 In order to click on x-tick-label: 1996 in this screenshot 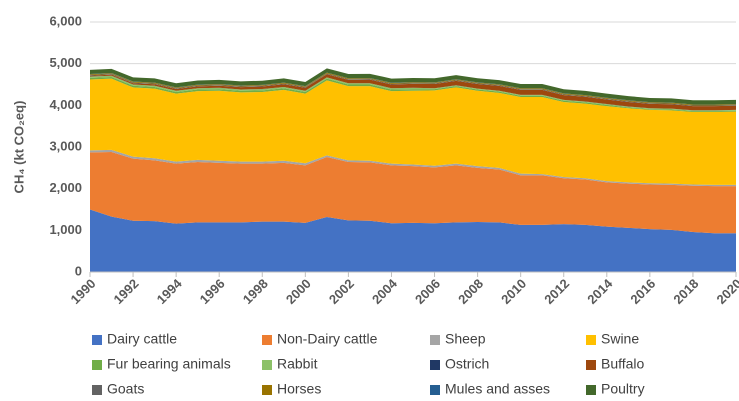, I will do `click(212, 291)`.